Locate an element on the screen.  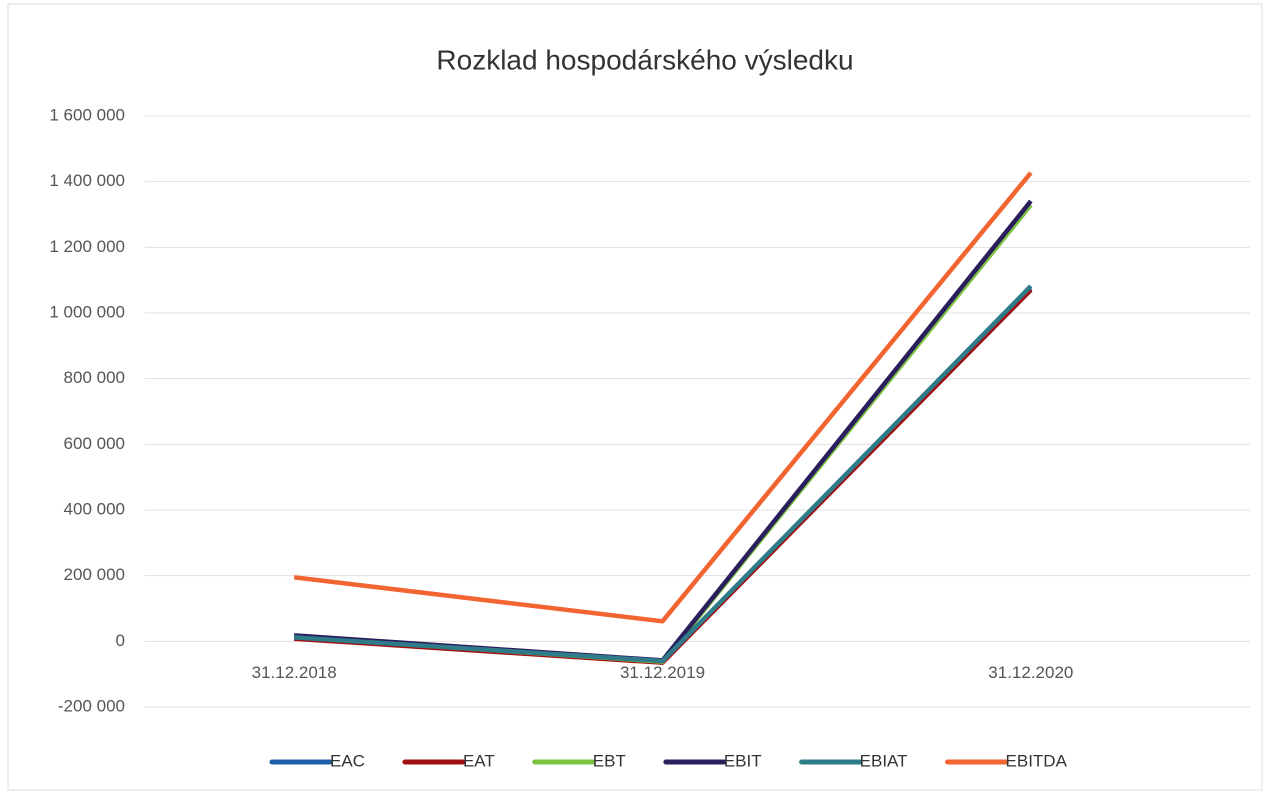
y-tick-label: -200 000 is located at coordinates (91, 705).